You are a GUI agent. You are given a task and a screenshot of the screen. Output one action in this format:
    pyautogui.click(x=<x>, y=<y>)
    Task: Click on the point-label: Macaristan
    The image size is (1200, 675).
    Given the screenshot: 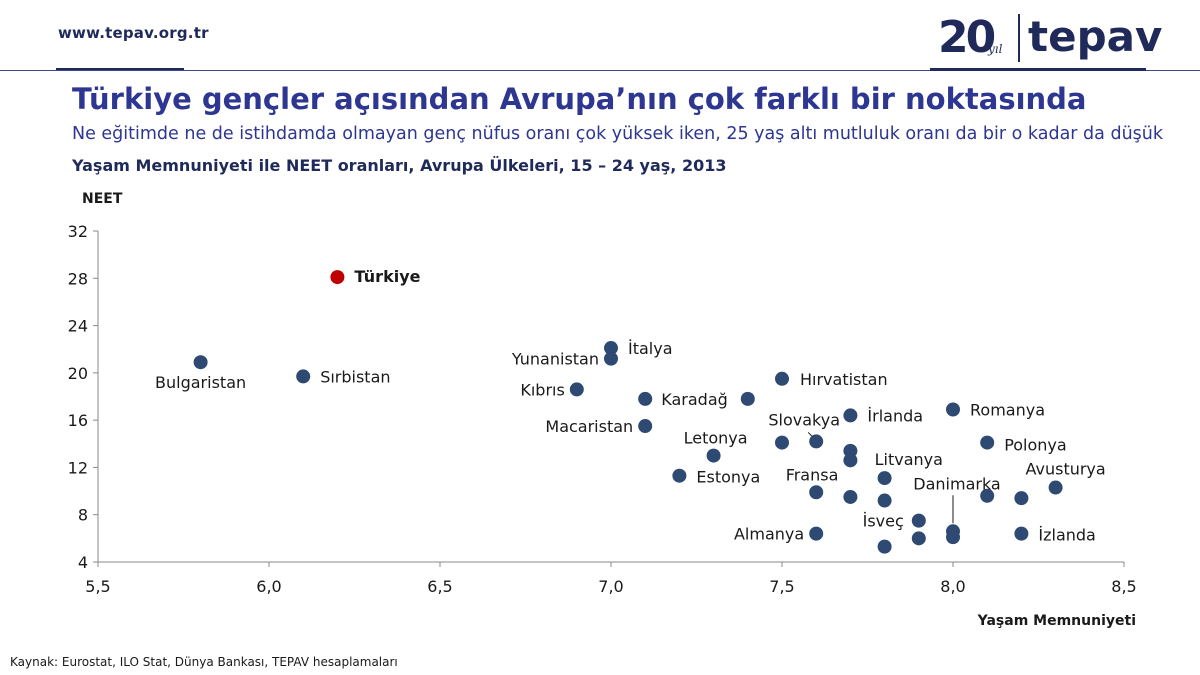 What is the action you would take?
    pyautogui.click(x=589, y=426)
    